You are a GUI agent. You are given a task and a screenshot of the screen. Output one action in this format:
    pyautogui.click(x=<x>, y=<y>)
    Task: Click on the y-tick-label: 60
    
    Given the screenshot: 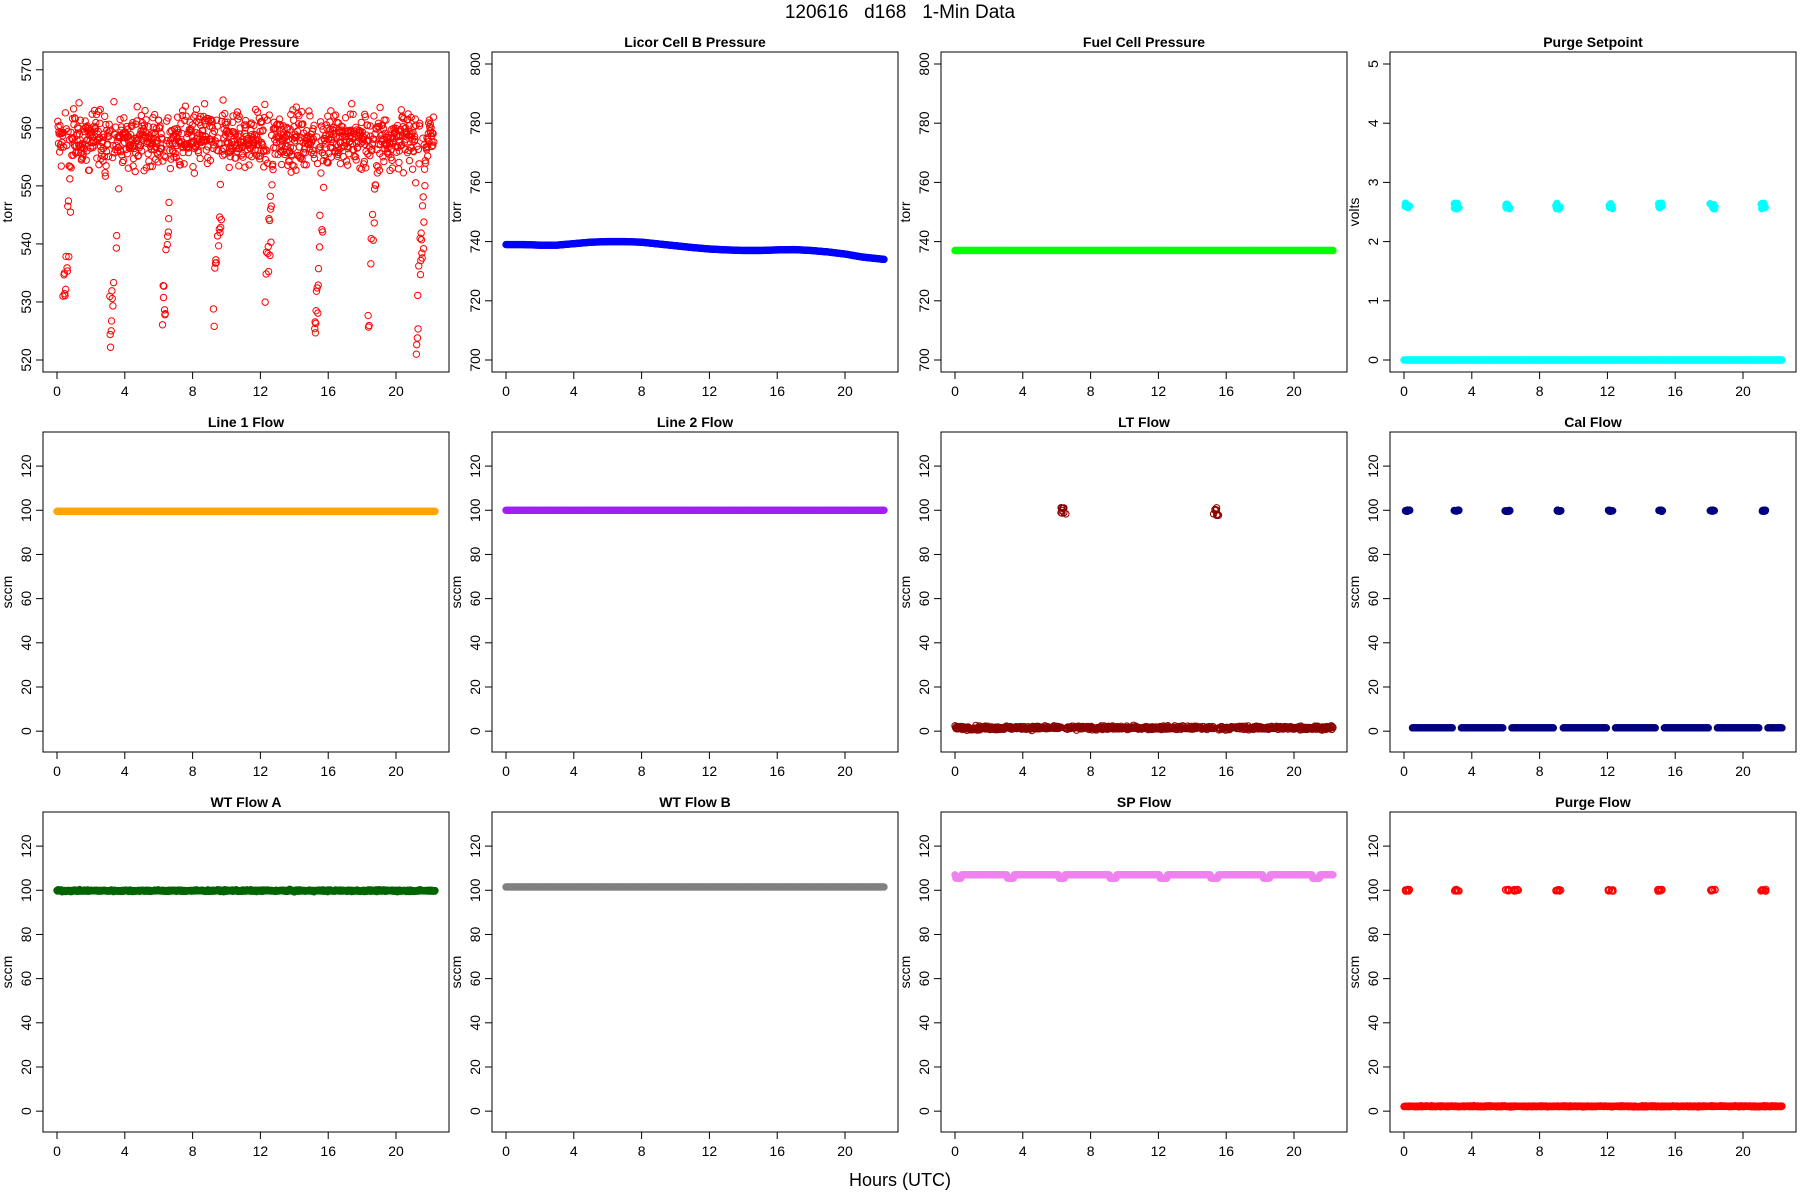 What is the action you would take?
    pyautogui.click(x=26, y=979)
    